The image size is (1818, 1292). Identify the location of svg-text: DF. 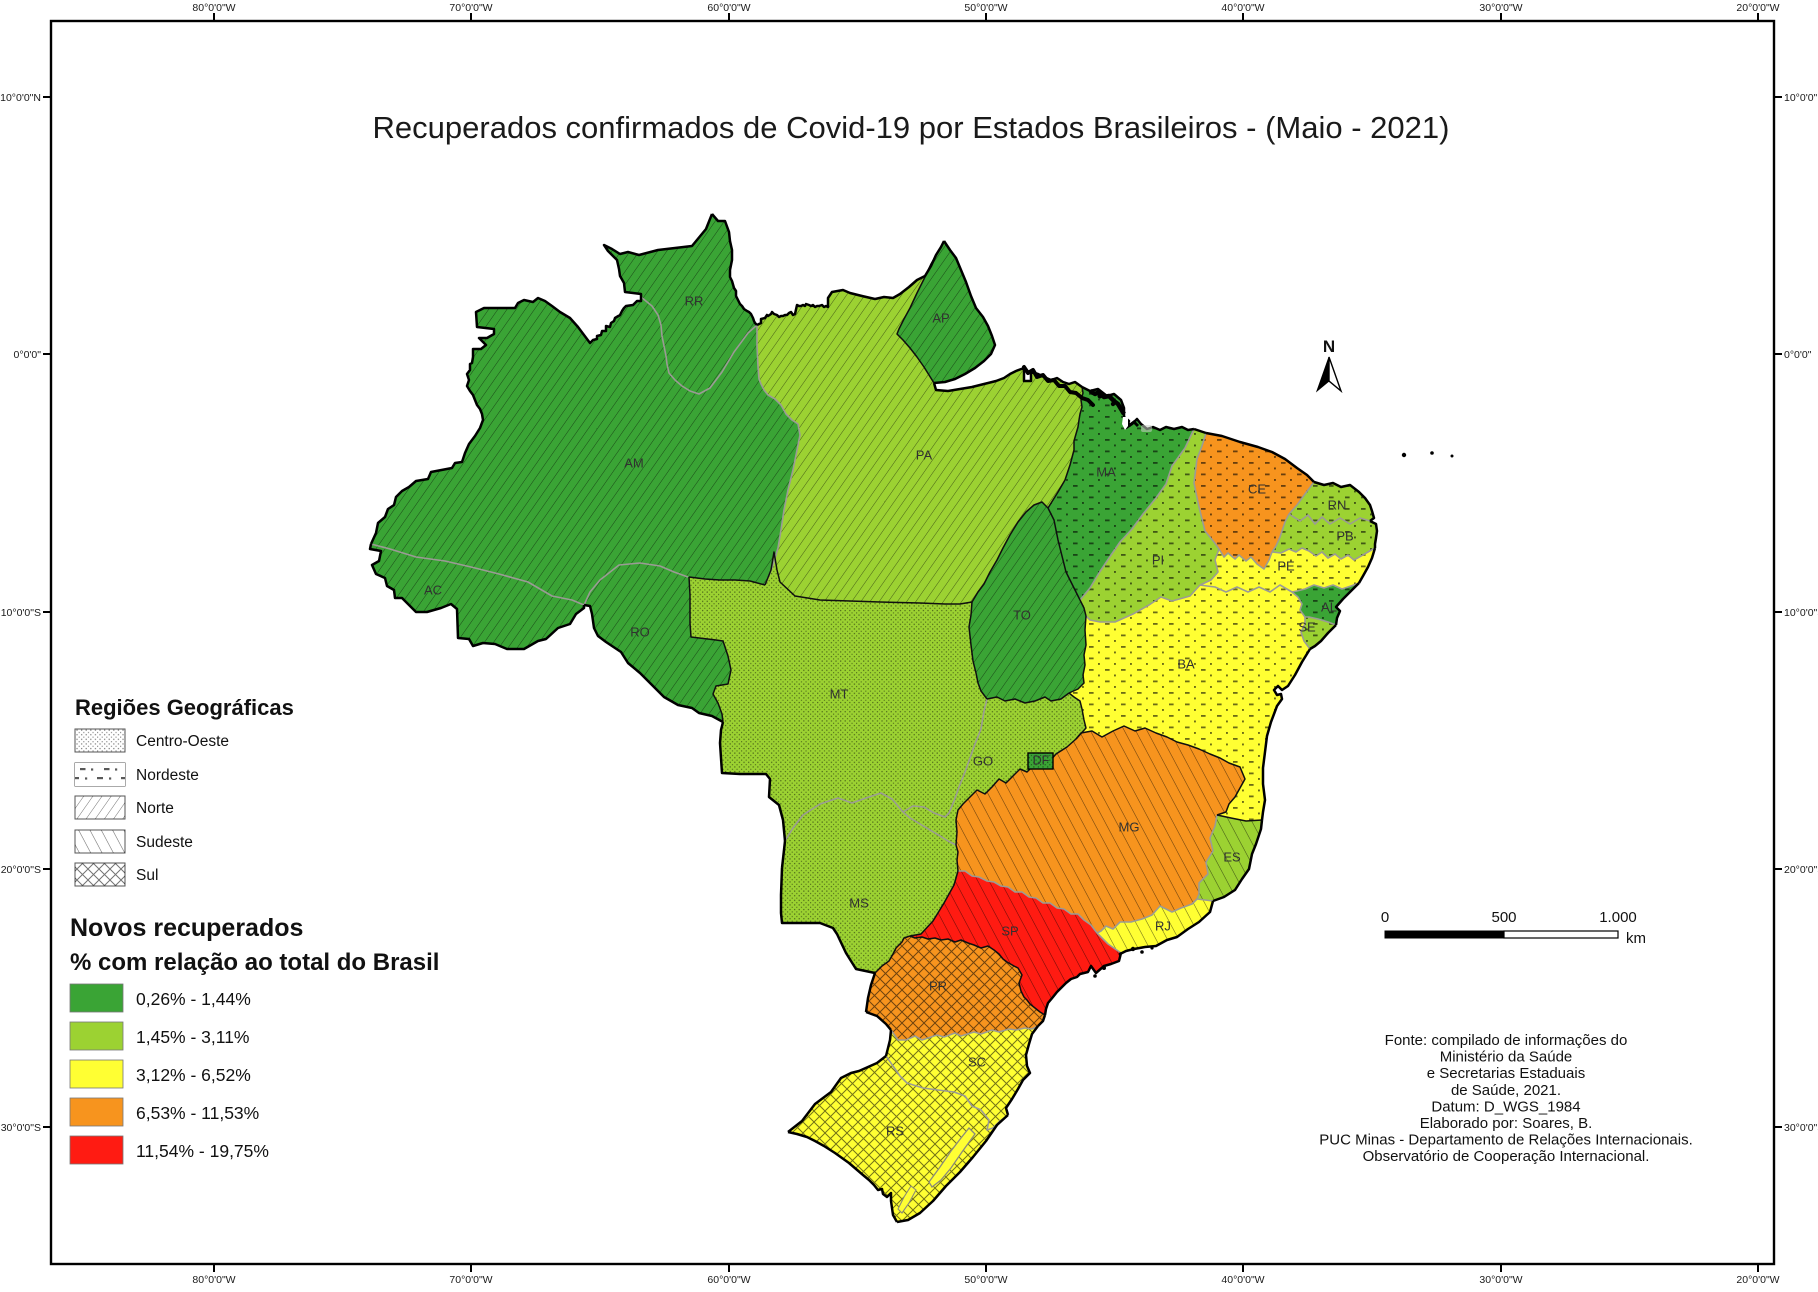
(1041, 761).